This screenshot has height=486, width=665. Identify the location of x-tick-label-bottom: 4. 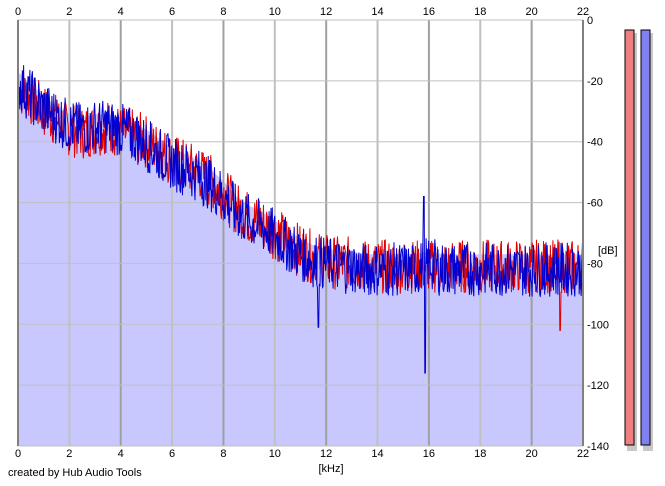
(121, 454).